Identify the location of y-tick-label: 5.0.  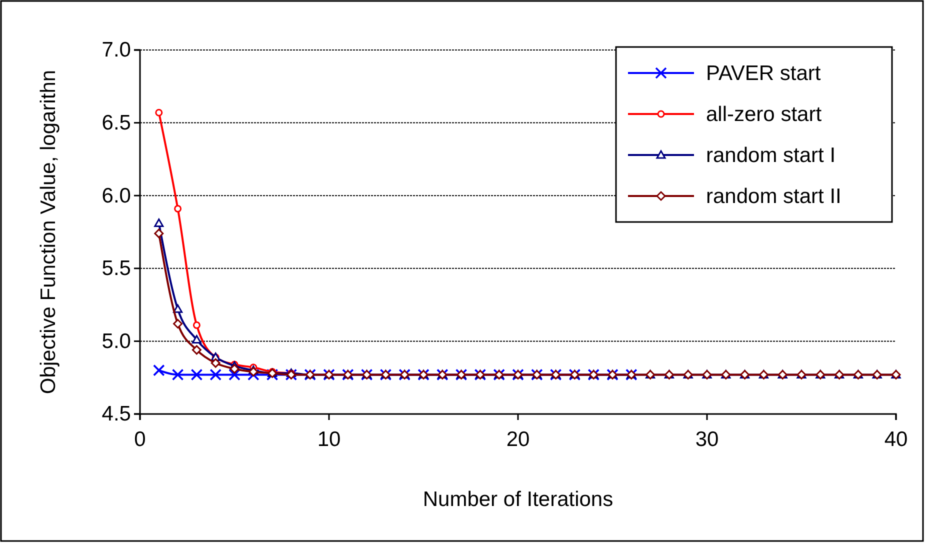
(116, 341).